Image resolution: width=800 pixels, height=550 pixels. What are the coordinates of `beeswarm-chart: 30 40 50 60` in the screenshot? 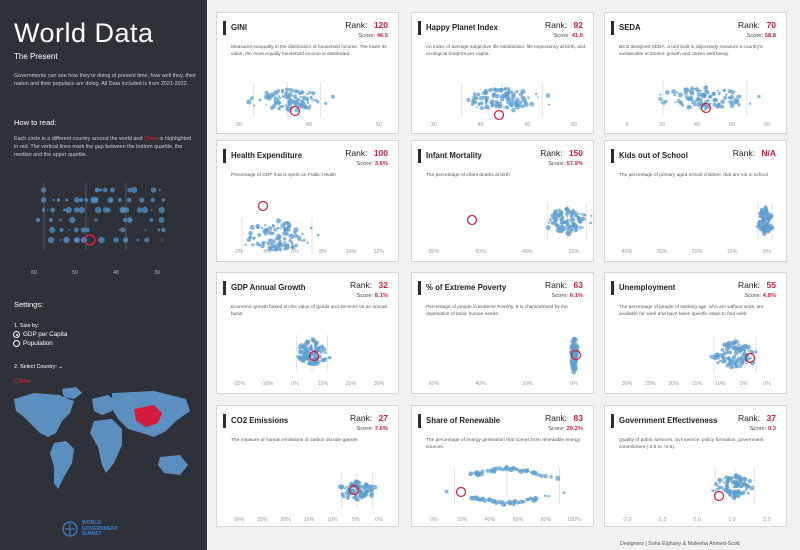 It's located at (503, 73).